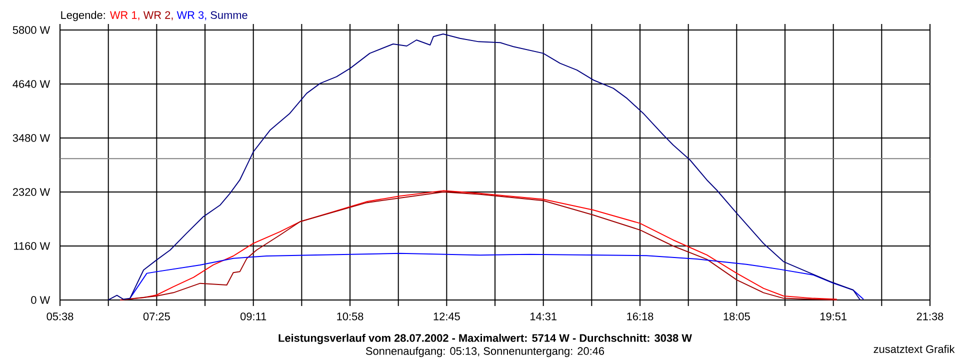 This screenshot has height=360, width=960. I want to click on x-tick-label: 12:45, so click(447, 316).